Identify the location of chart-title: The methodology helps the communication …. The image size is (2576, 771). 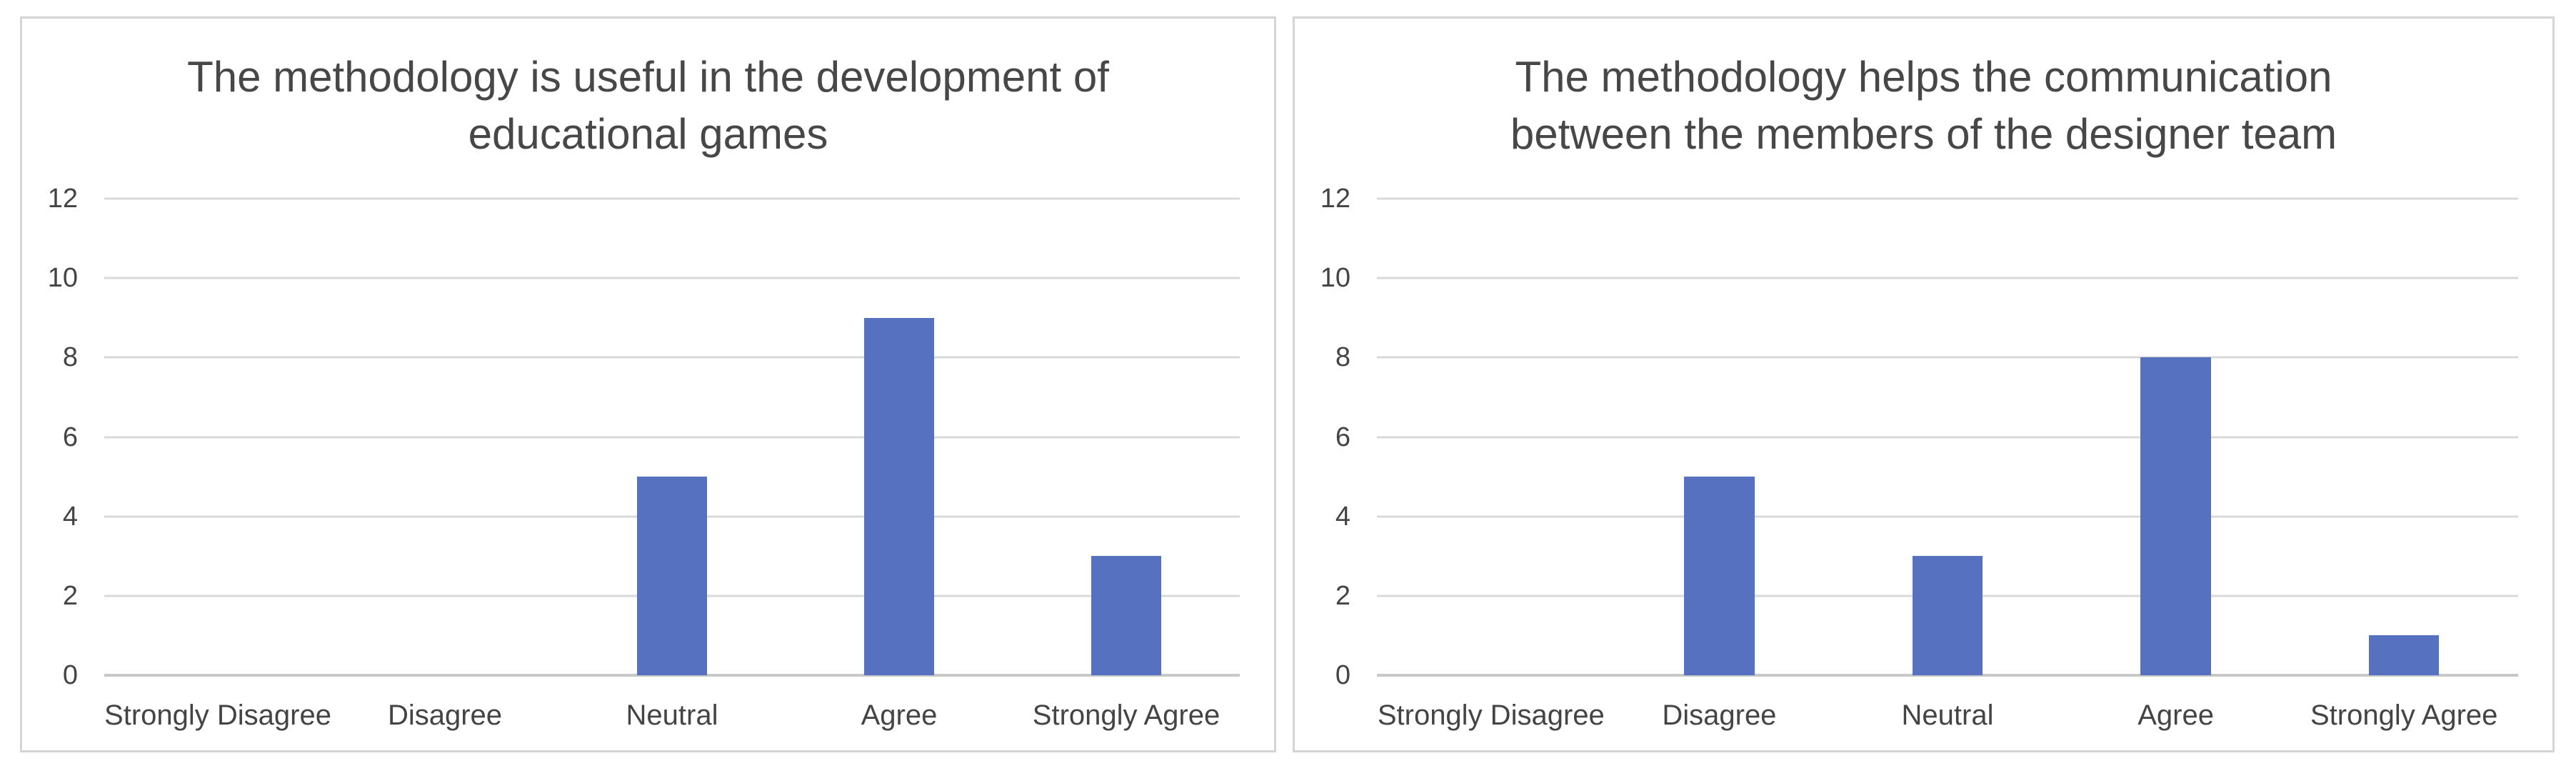
(1923, 106).